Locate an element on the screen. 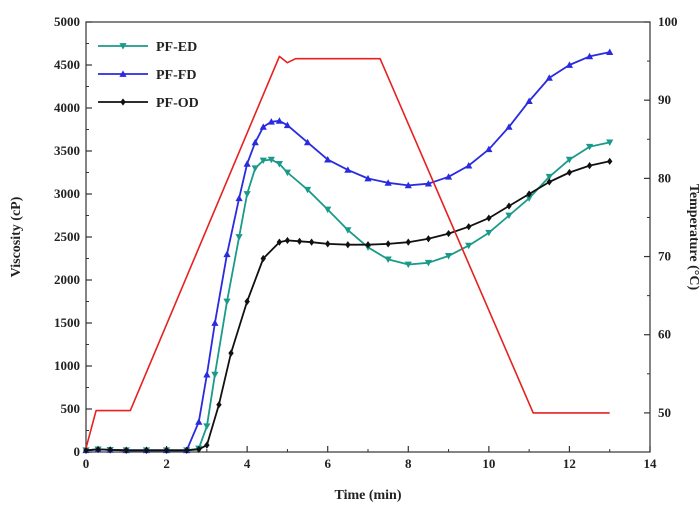 Image resolution: width=700 pixels, height=507 pixels. y-tick-label: 4500 is located at coordinates (67, 64).